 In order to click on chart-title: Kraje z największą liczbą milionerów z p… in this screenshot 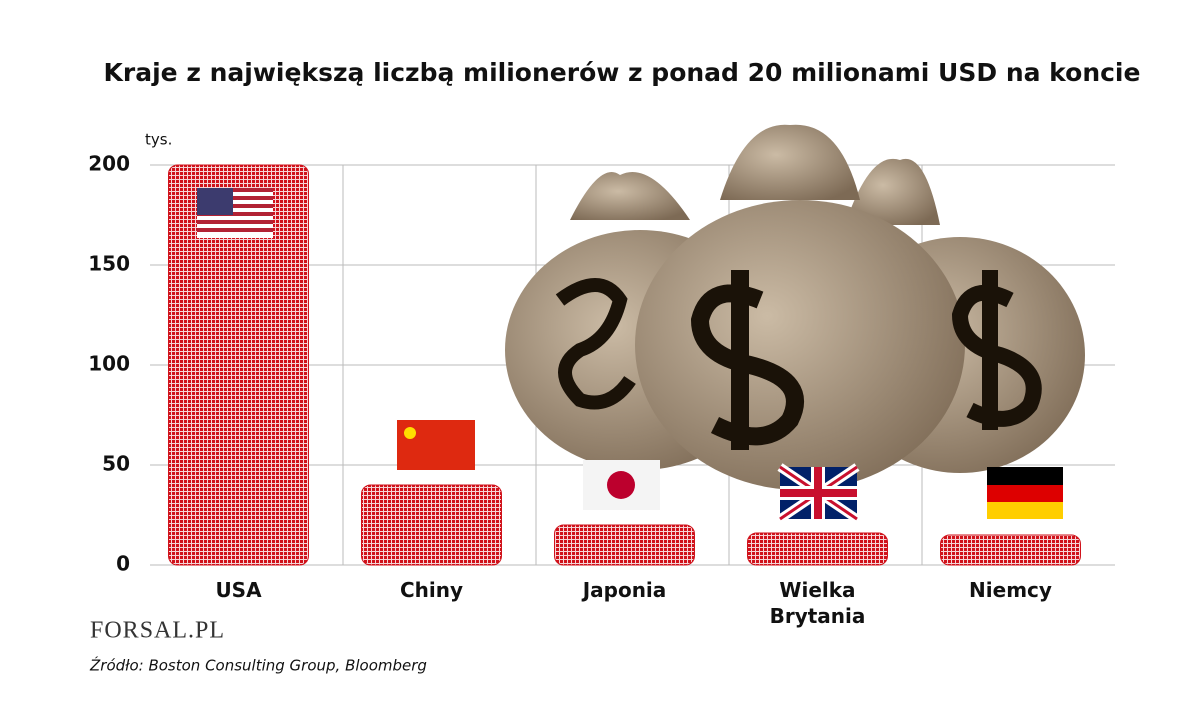, I will do `click(622, 72)`.